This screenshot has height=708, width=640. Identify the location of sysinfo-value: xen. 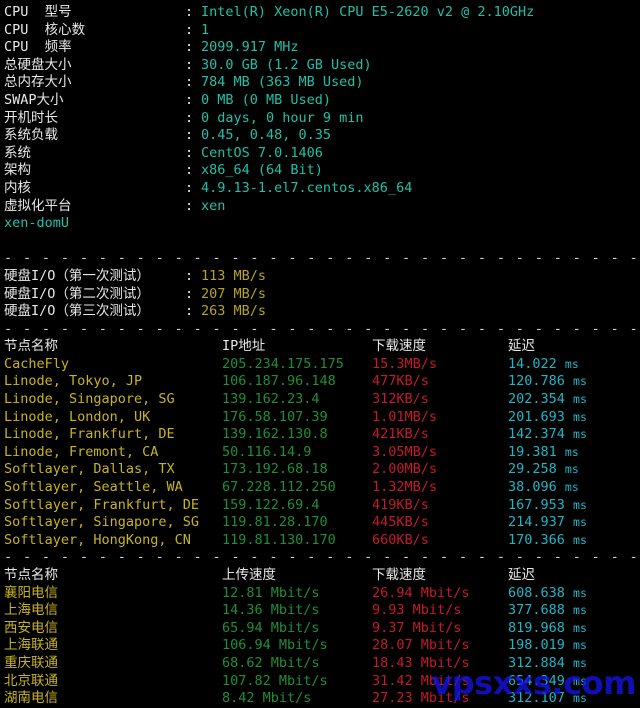
(213, 205).